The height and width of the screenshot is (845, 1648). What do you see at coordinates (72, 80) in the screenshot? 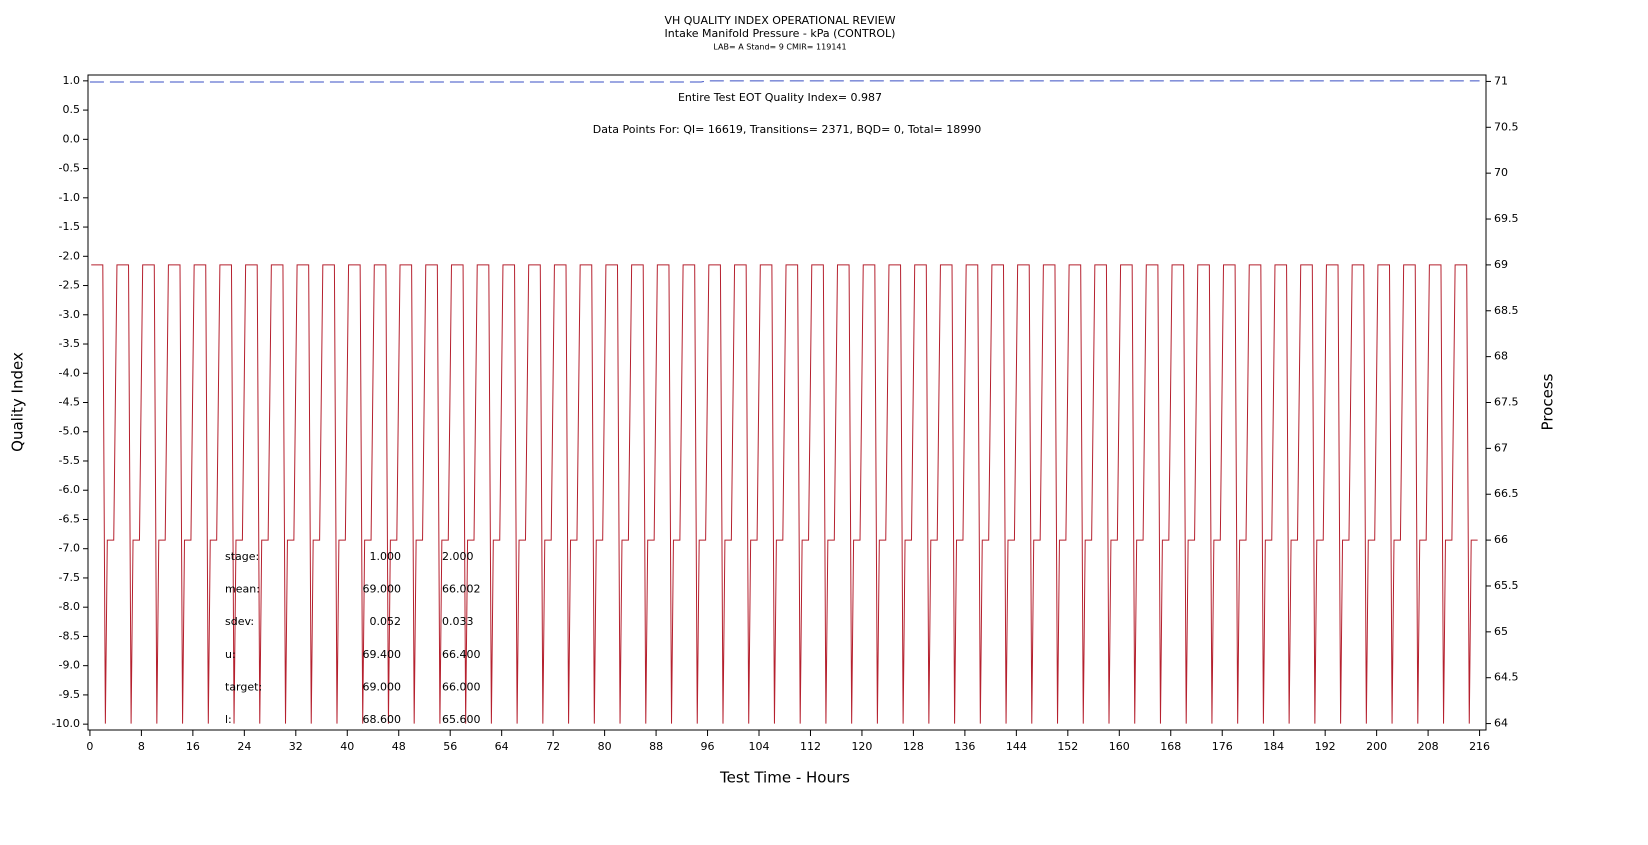
I see `y-tick-label: 1.0` at bounding box center [72, 80].